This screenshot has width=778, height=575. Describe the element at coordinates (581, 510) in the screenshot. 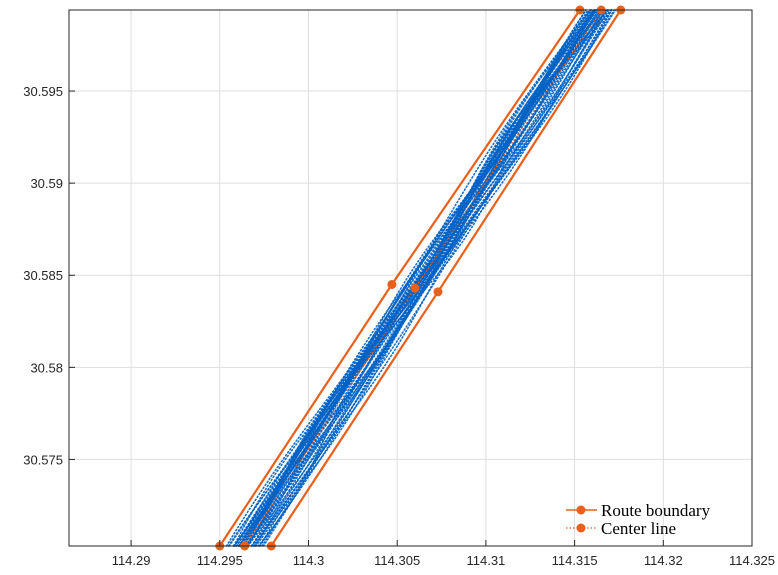

I see `legend-route-boundary-marker` at that location.